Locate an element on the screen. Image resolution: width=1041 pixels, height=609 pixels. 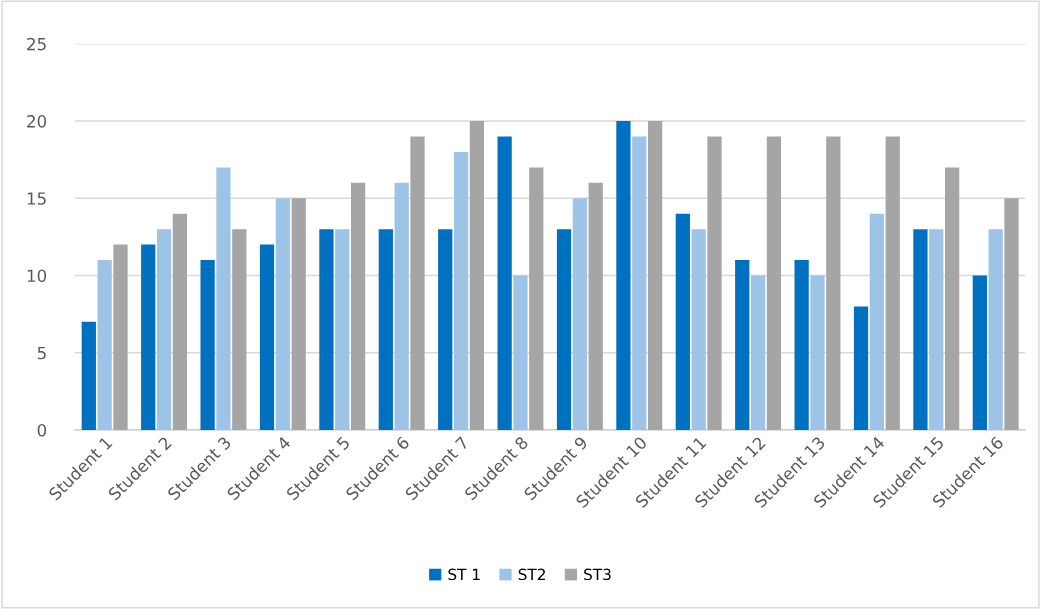
y-tick-label: 0 is located at coordinates (42, 430).